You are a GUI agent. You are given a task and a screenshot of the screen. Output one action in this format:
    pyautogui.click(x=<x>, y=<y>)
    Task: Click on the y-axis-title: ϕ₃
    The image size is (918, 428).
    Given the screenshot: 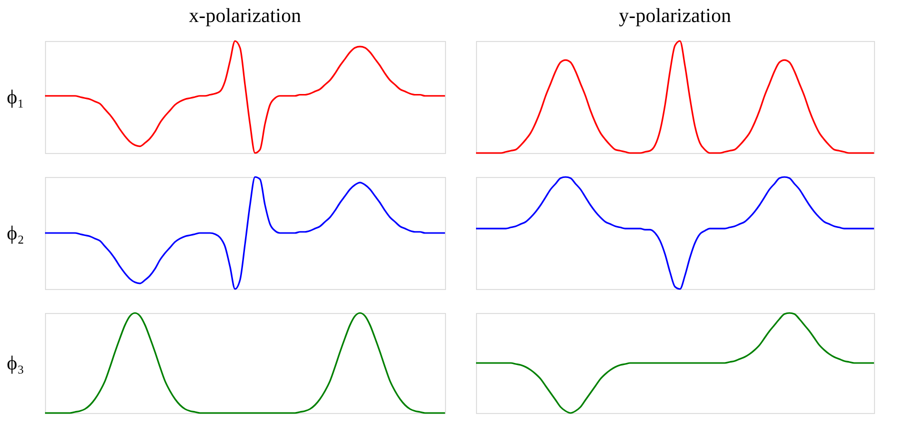 What is the action you would take?
    pyautogui.click(x=15, y=363)
    